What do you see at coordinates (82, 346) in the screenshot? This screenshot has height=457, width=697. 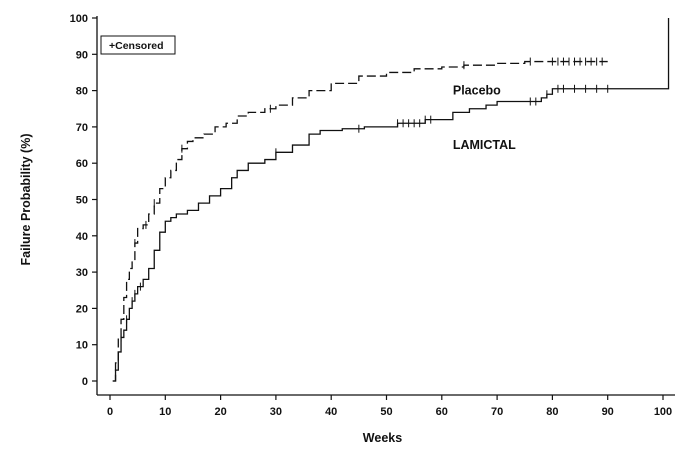 I see `y-tick-label: 10` at bounding box center [82, 346].